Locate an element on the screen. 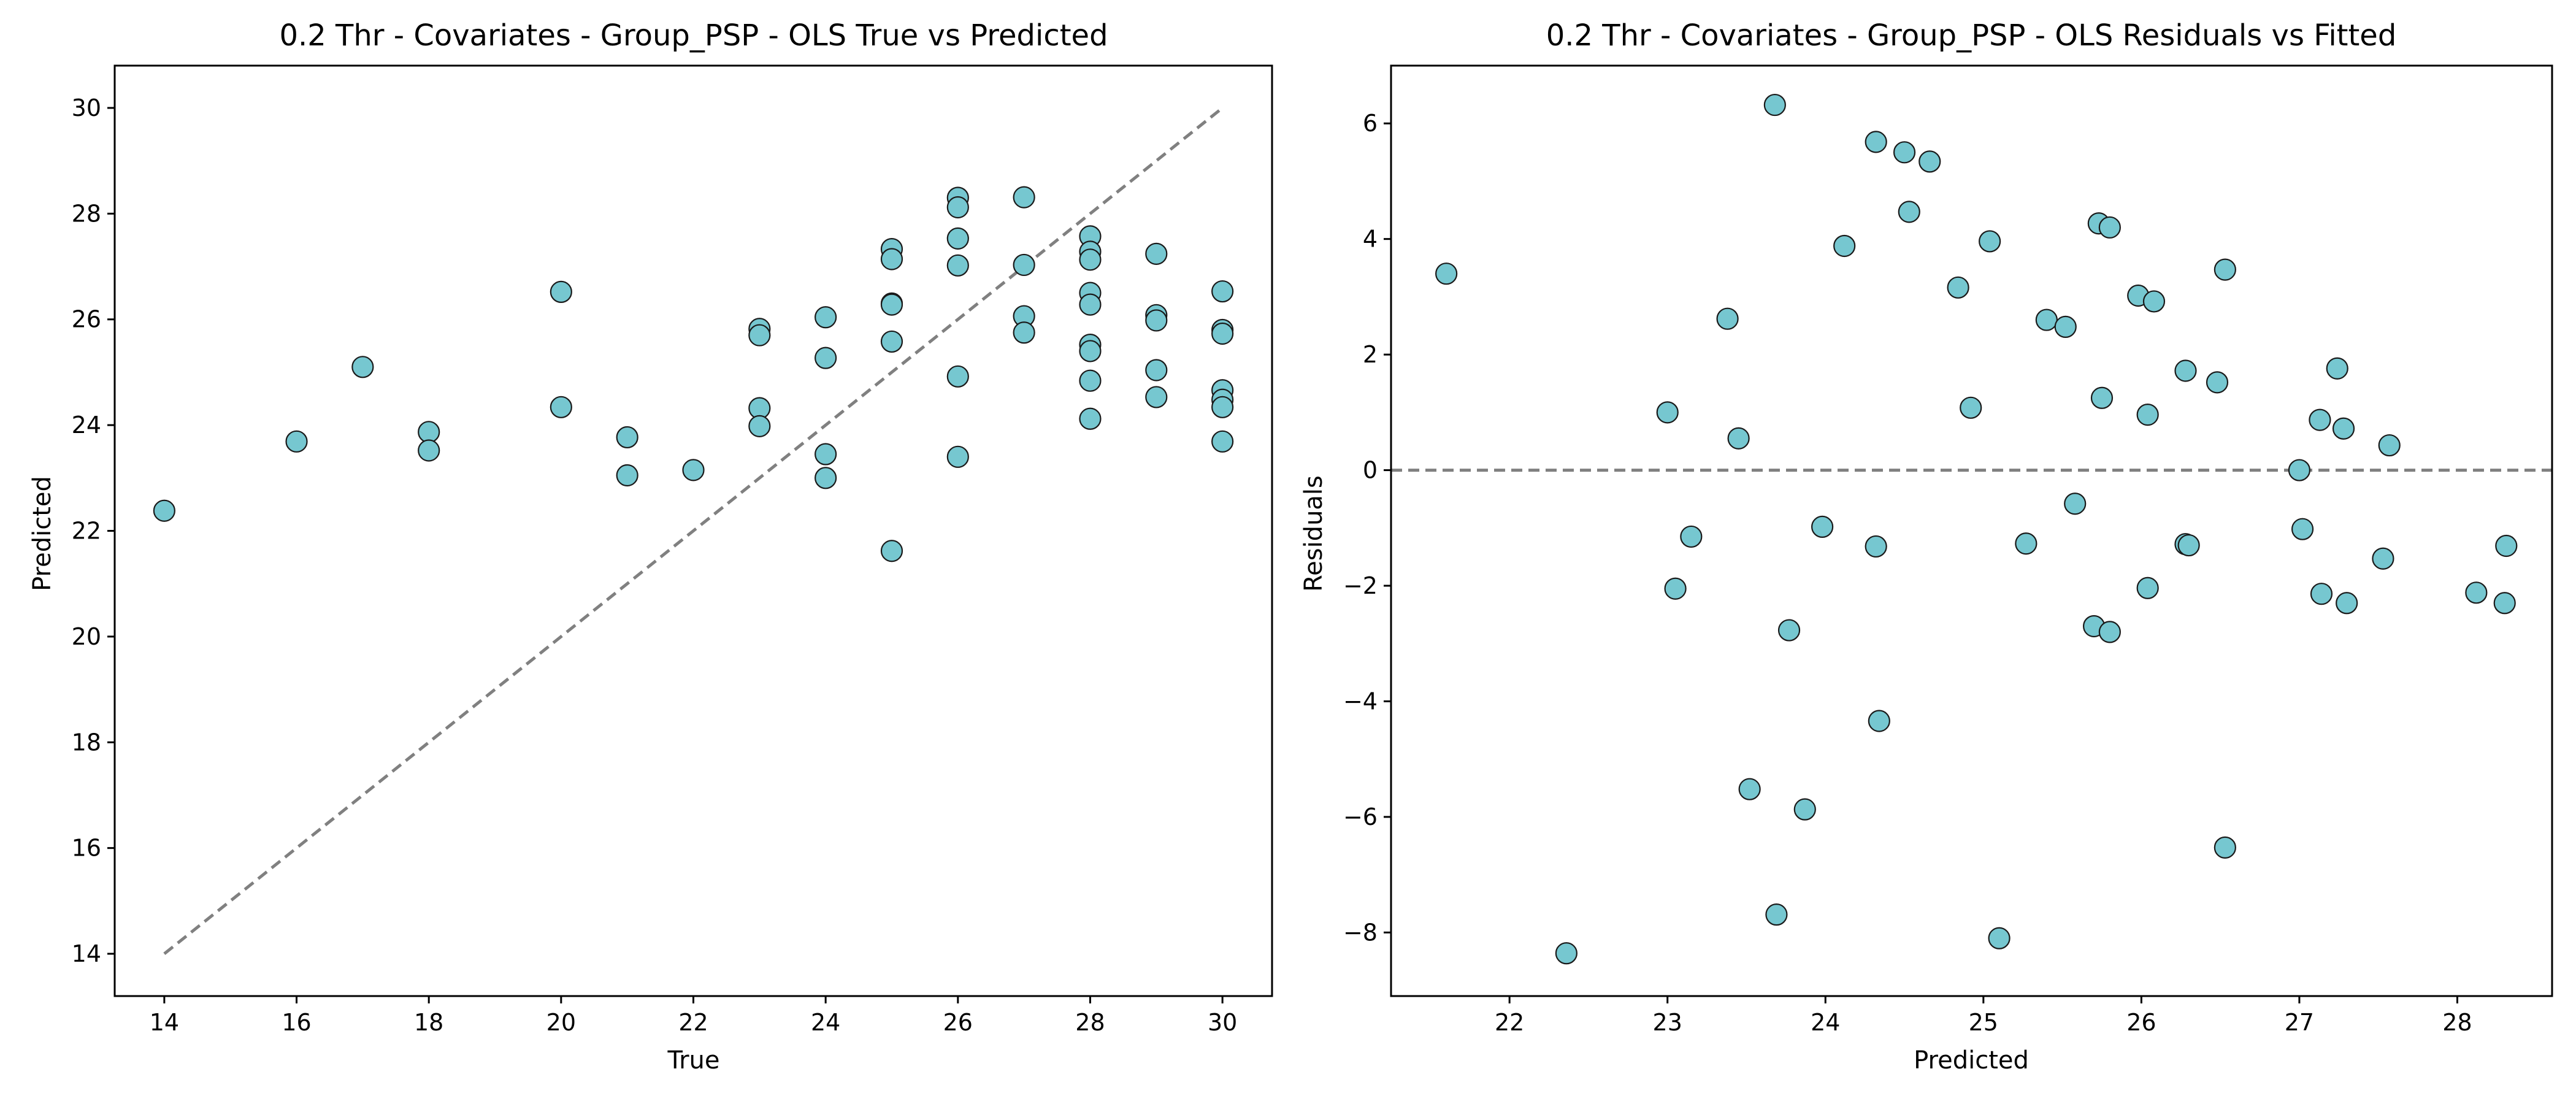  residuals-vs-fitted-x-tick-label: 23 is located at coordinates (1667, 1022).